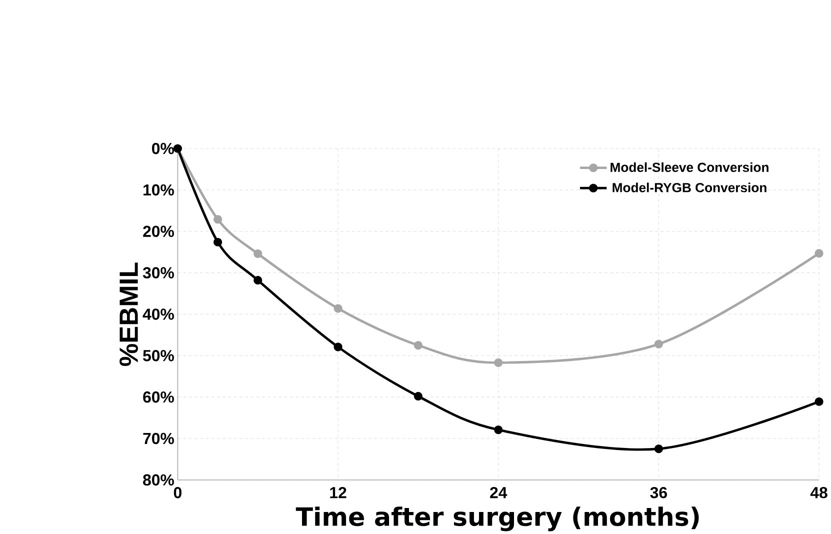  What do you see at coordinates (338, 492) in the screenshot?
I see `x-tick-label: 12` at bounding box center [338, 492].